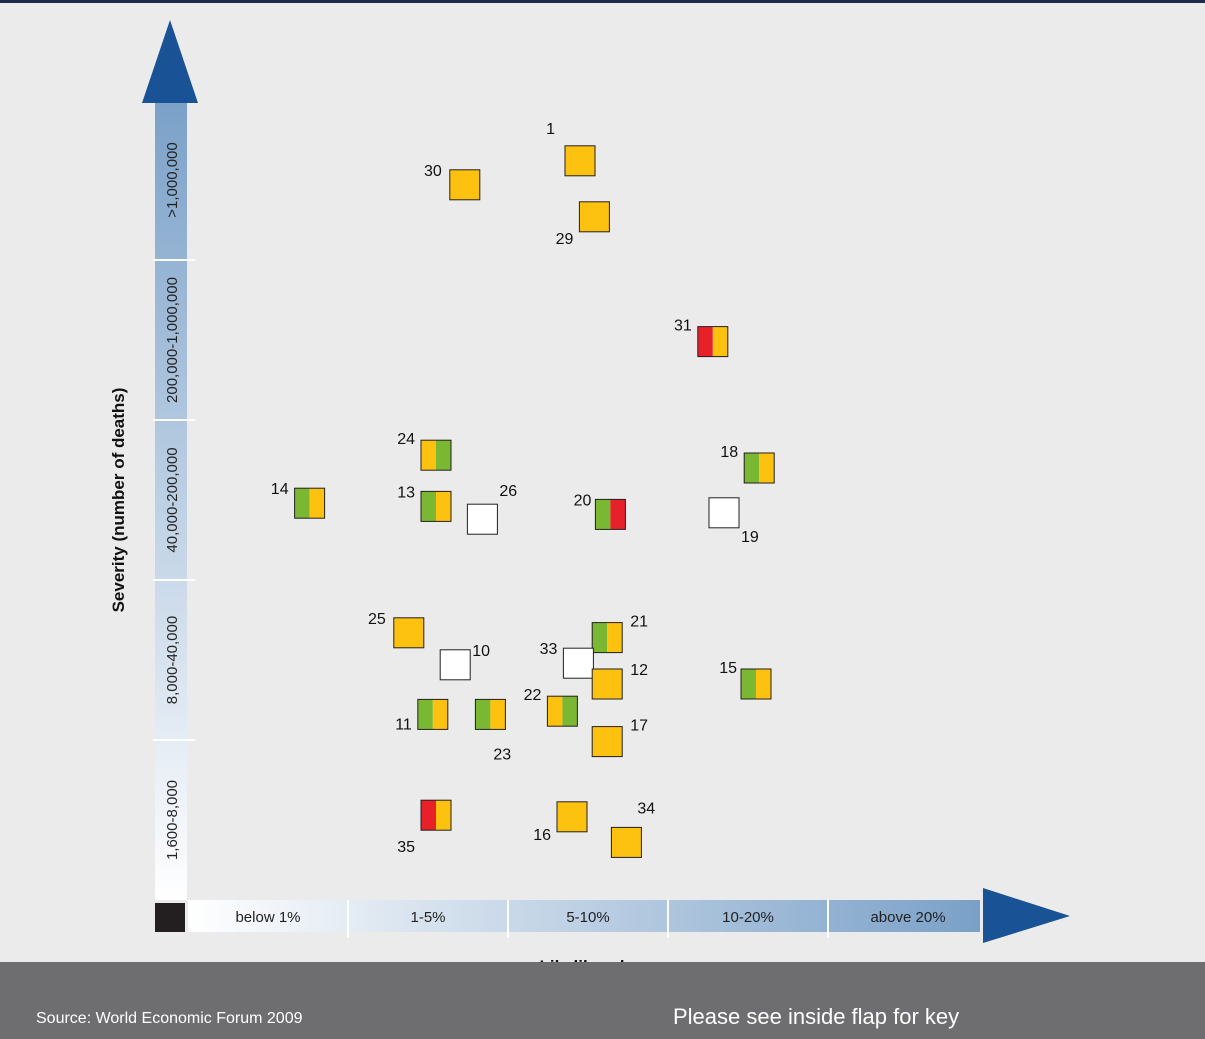 Image resolution: width=1205 pixels, height=1039 pixels. I want to click on risk-marker-17: 17, so click(619, 738).